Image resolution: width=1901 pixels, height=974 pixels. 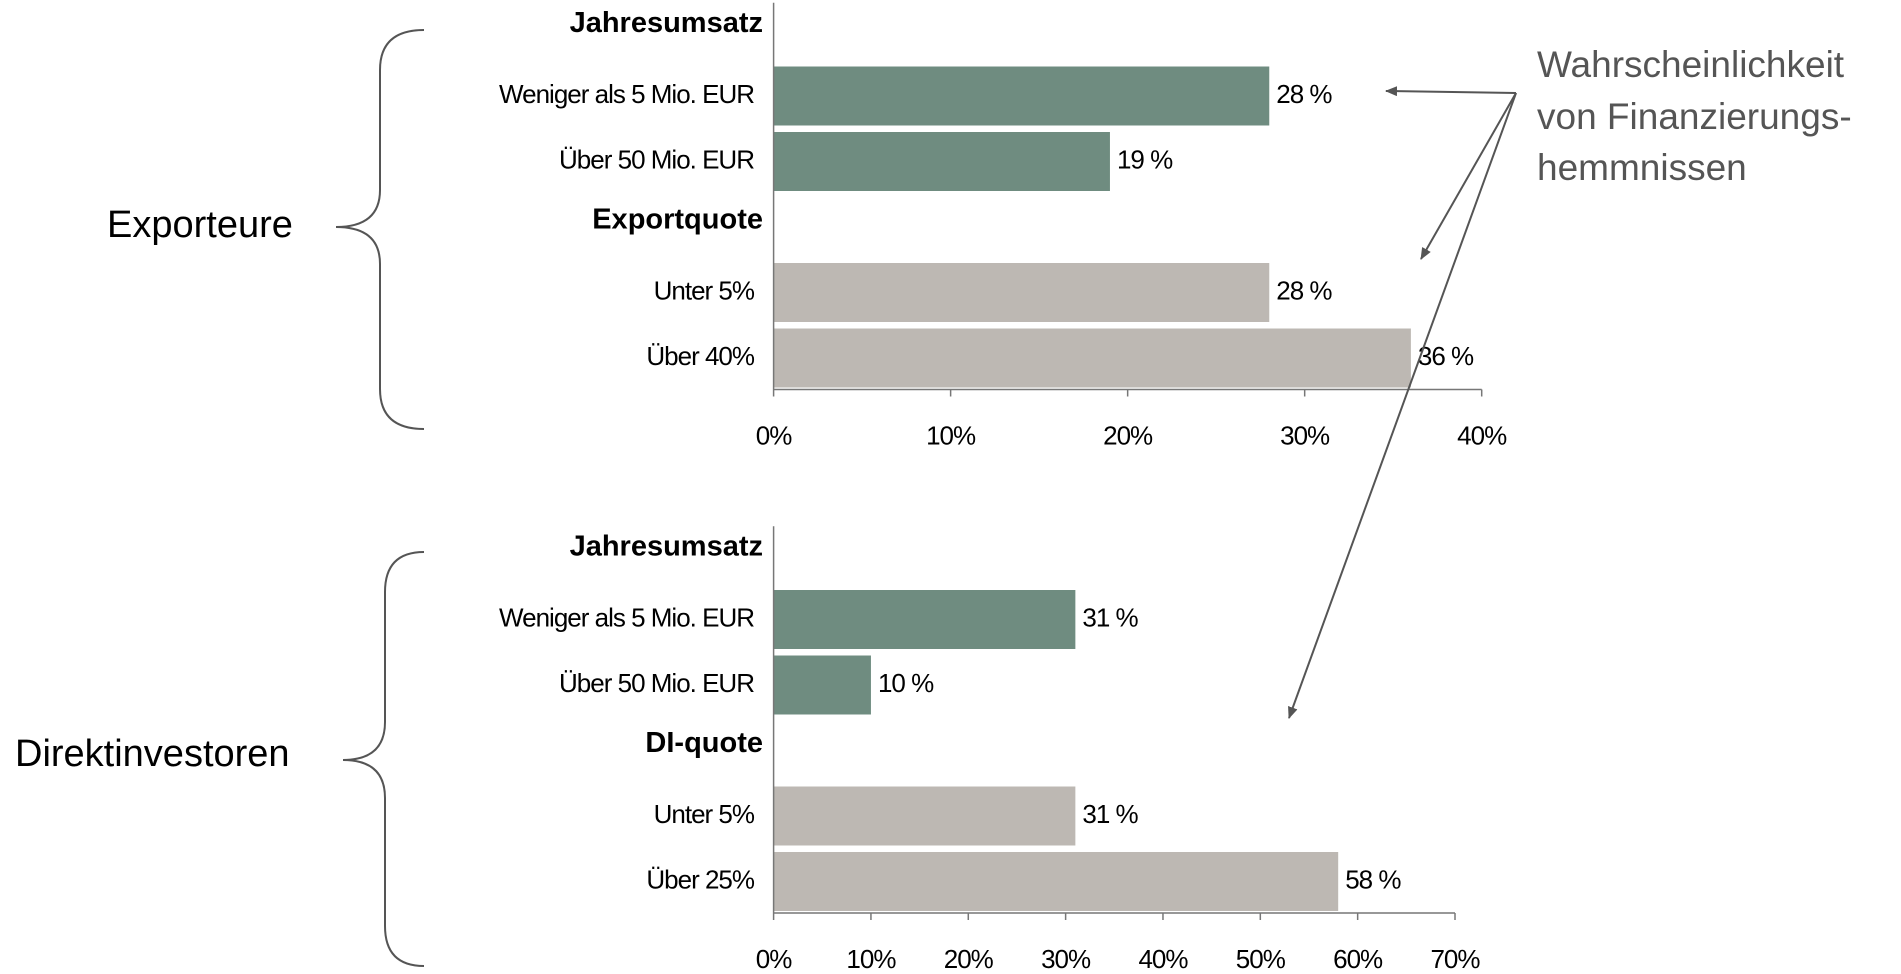 I want to click on group-title: Exportquote, so click(x=677, y=220).